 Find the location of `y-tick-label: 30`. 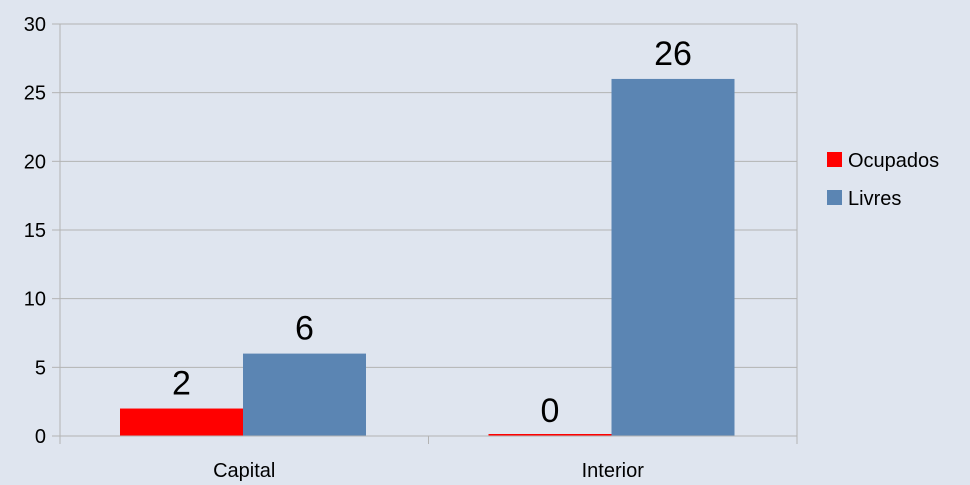

y-tick-label: 30 is located at coordinates (35, 25).